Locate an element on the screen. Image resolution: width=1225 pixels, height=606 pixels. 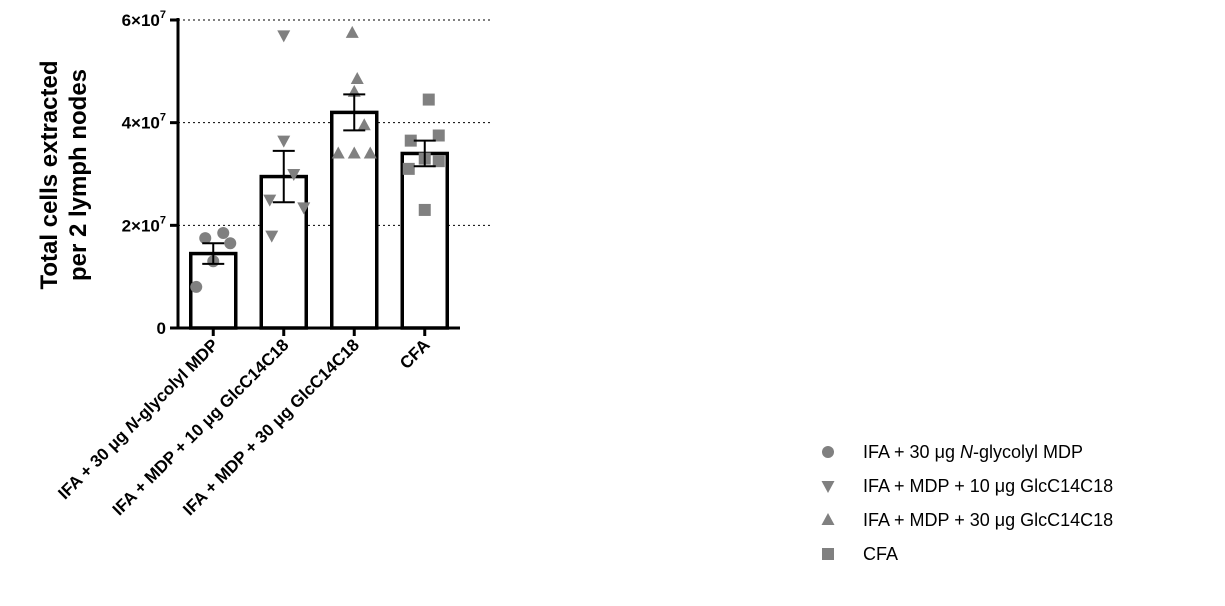
legend-label-3: IFA + MDP + 30 μg GlcC14C18 is located at coordinates (988, 520).